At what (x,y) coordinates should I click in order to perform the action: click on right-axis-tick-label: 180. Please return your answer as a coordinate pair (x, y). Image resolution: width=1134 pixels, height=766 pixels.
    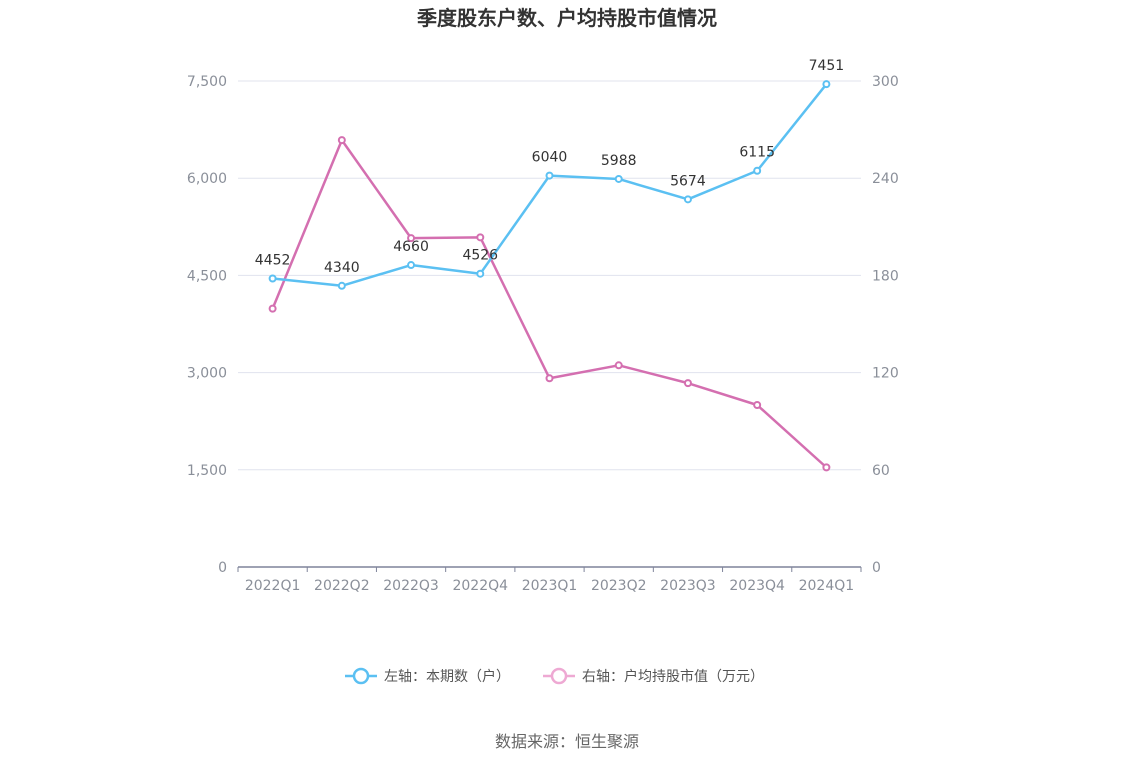
    Looking at the image, I should click on (885, 276).